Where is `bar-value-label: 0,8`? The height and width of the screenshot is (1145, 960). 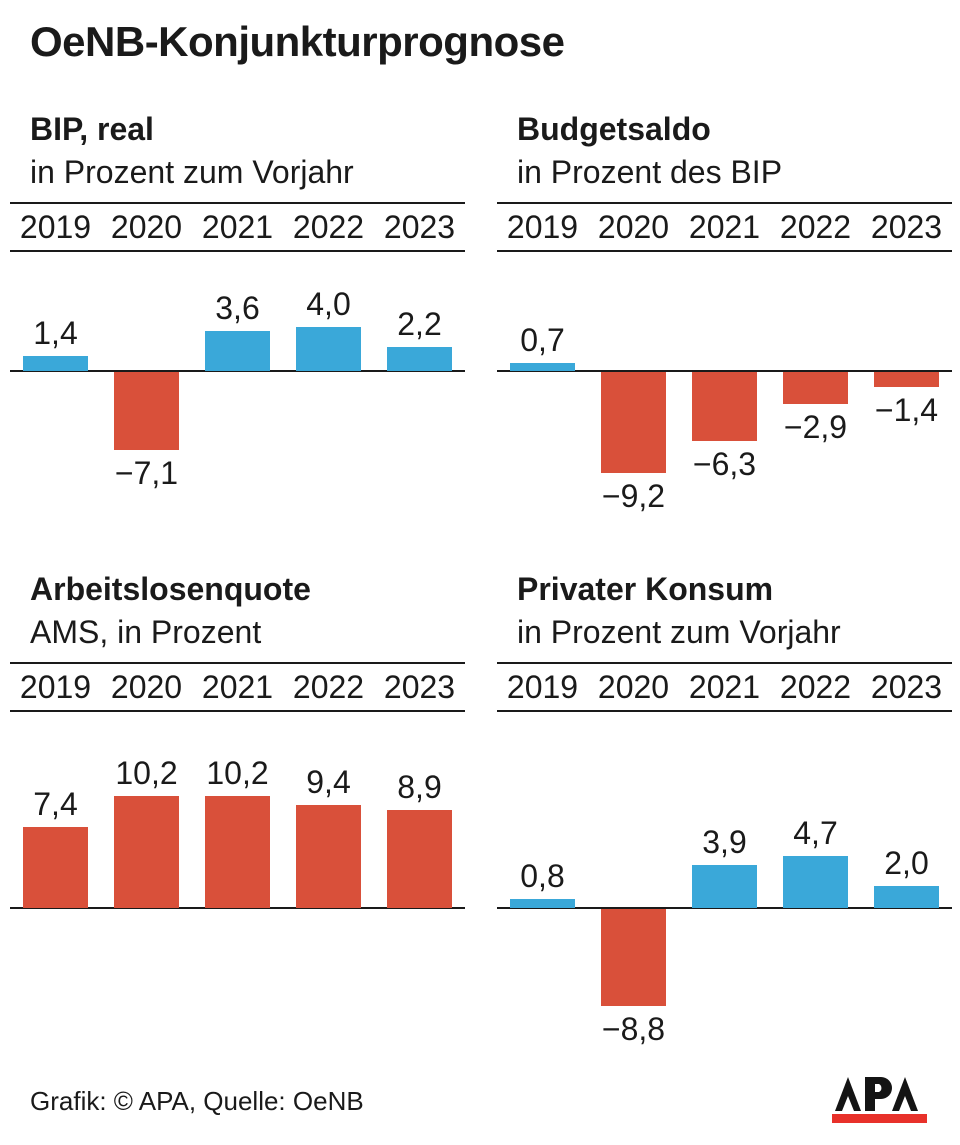 bar-value-label: 0,8 is located at coordinates (542, 876).